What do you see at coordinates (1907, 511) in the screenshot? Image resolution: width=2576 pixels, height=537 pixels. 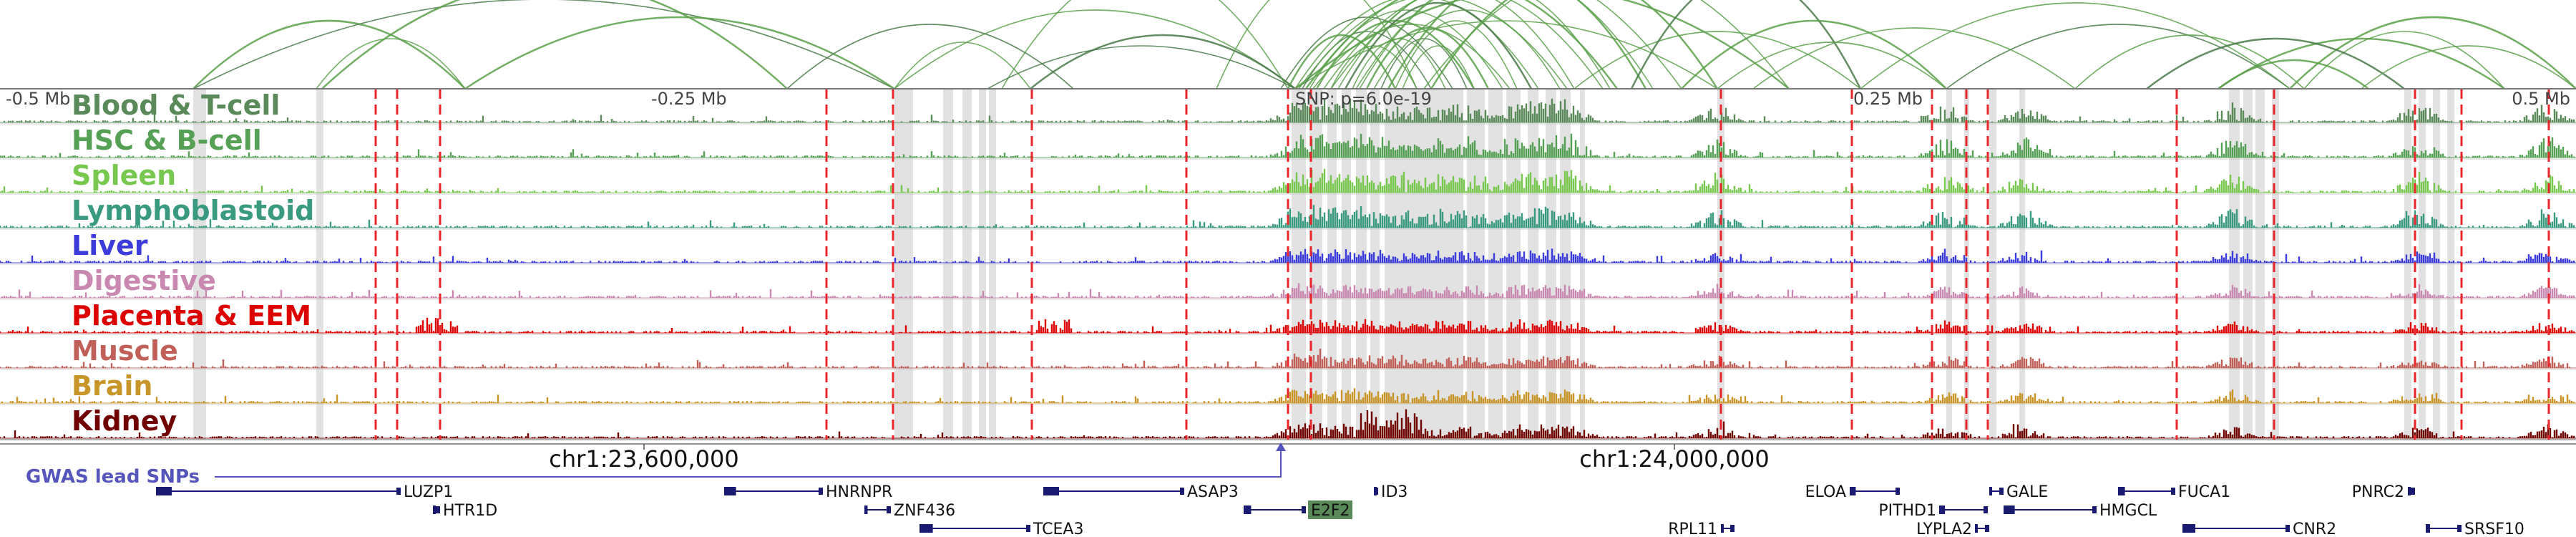 I see `gene-label: PITHD1` at bounding box center [1907, 511].